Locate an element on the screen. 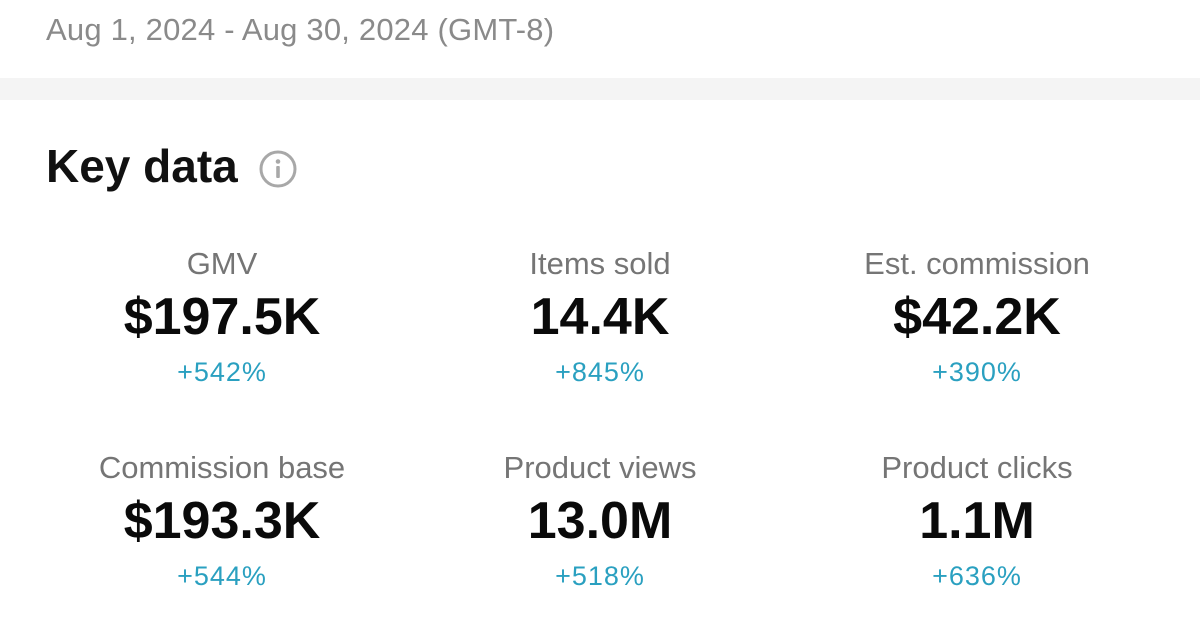  info-circle-icon is located at coordinates (278, 169).